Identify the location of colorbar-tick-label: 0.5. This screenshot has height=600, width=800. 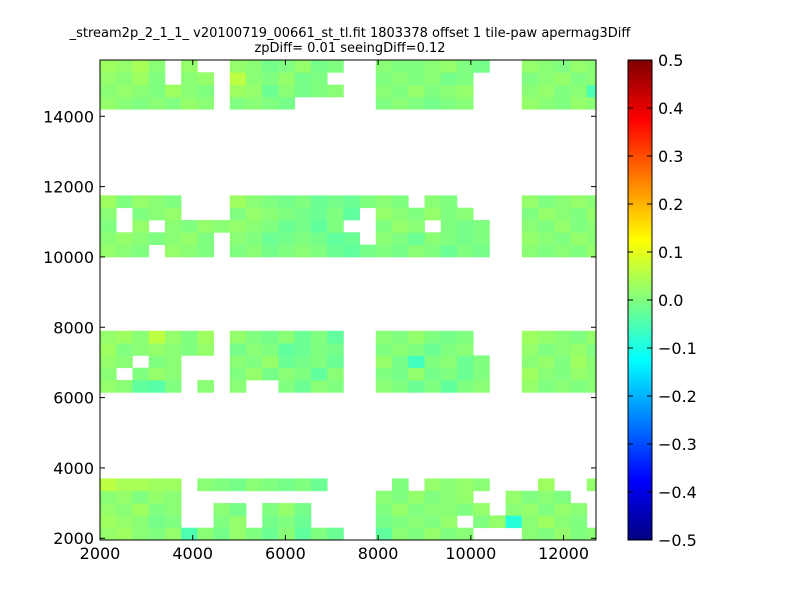
(670, 60).